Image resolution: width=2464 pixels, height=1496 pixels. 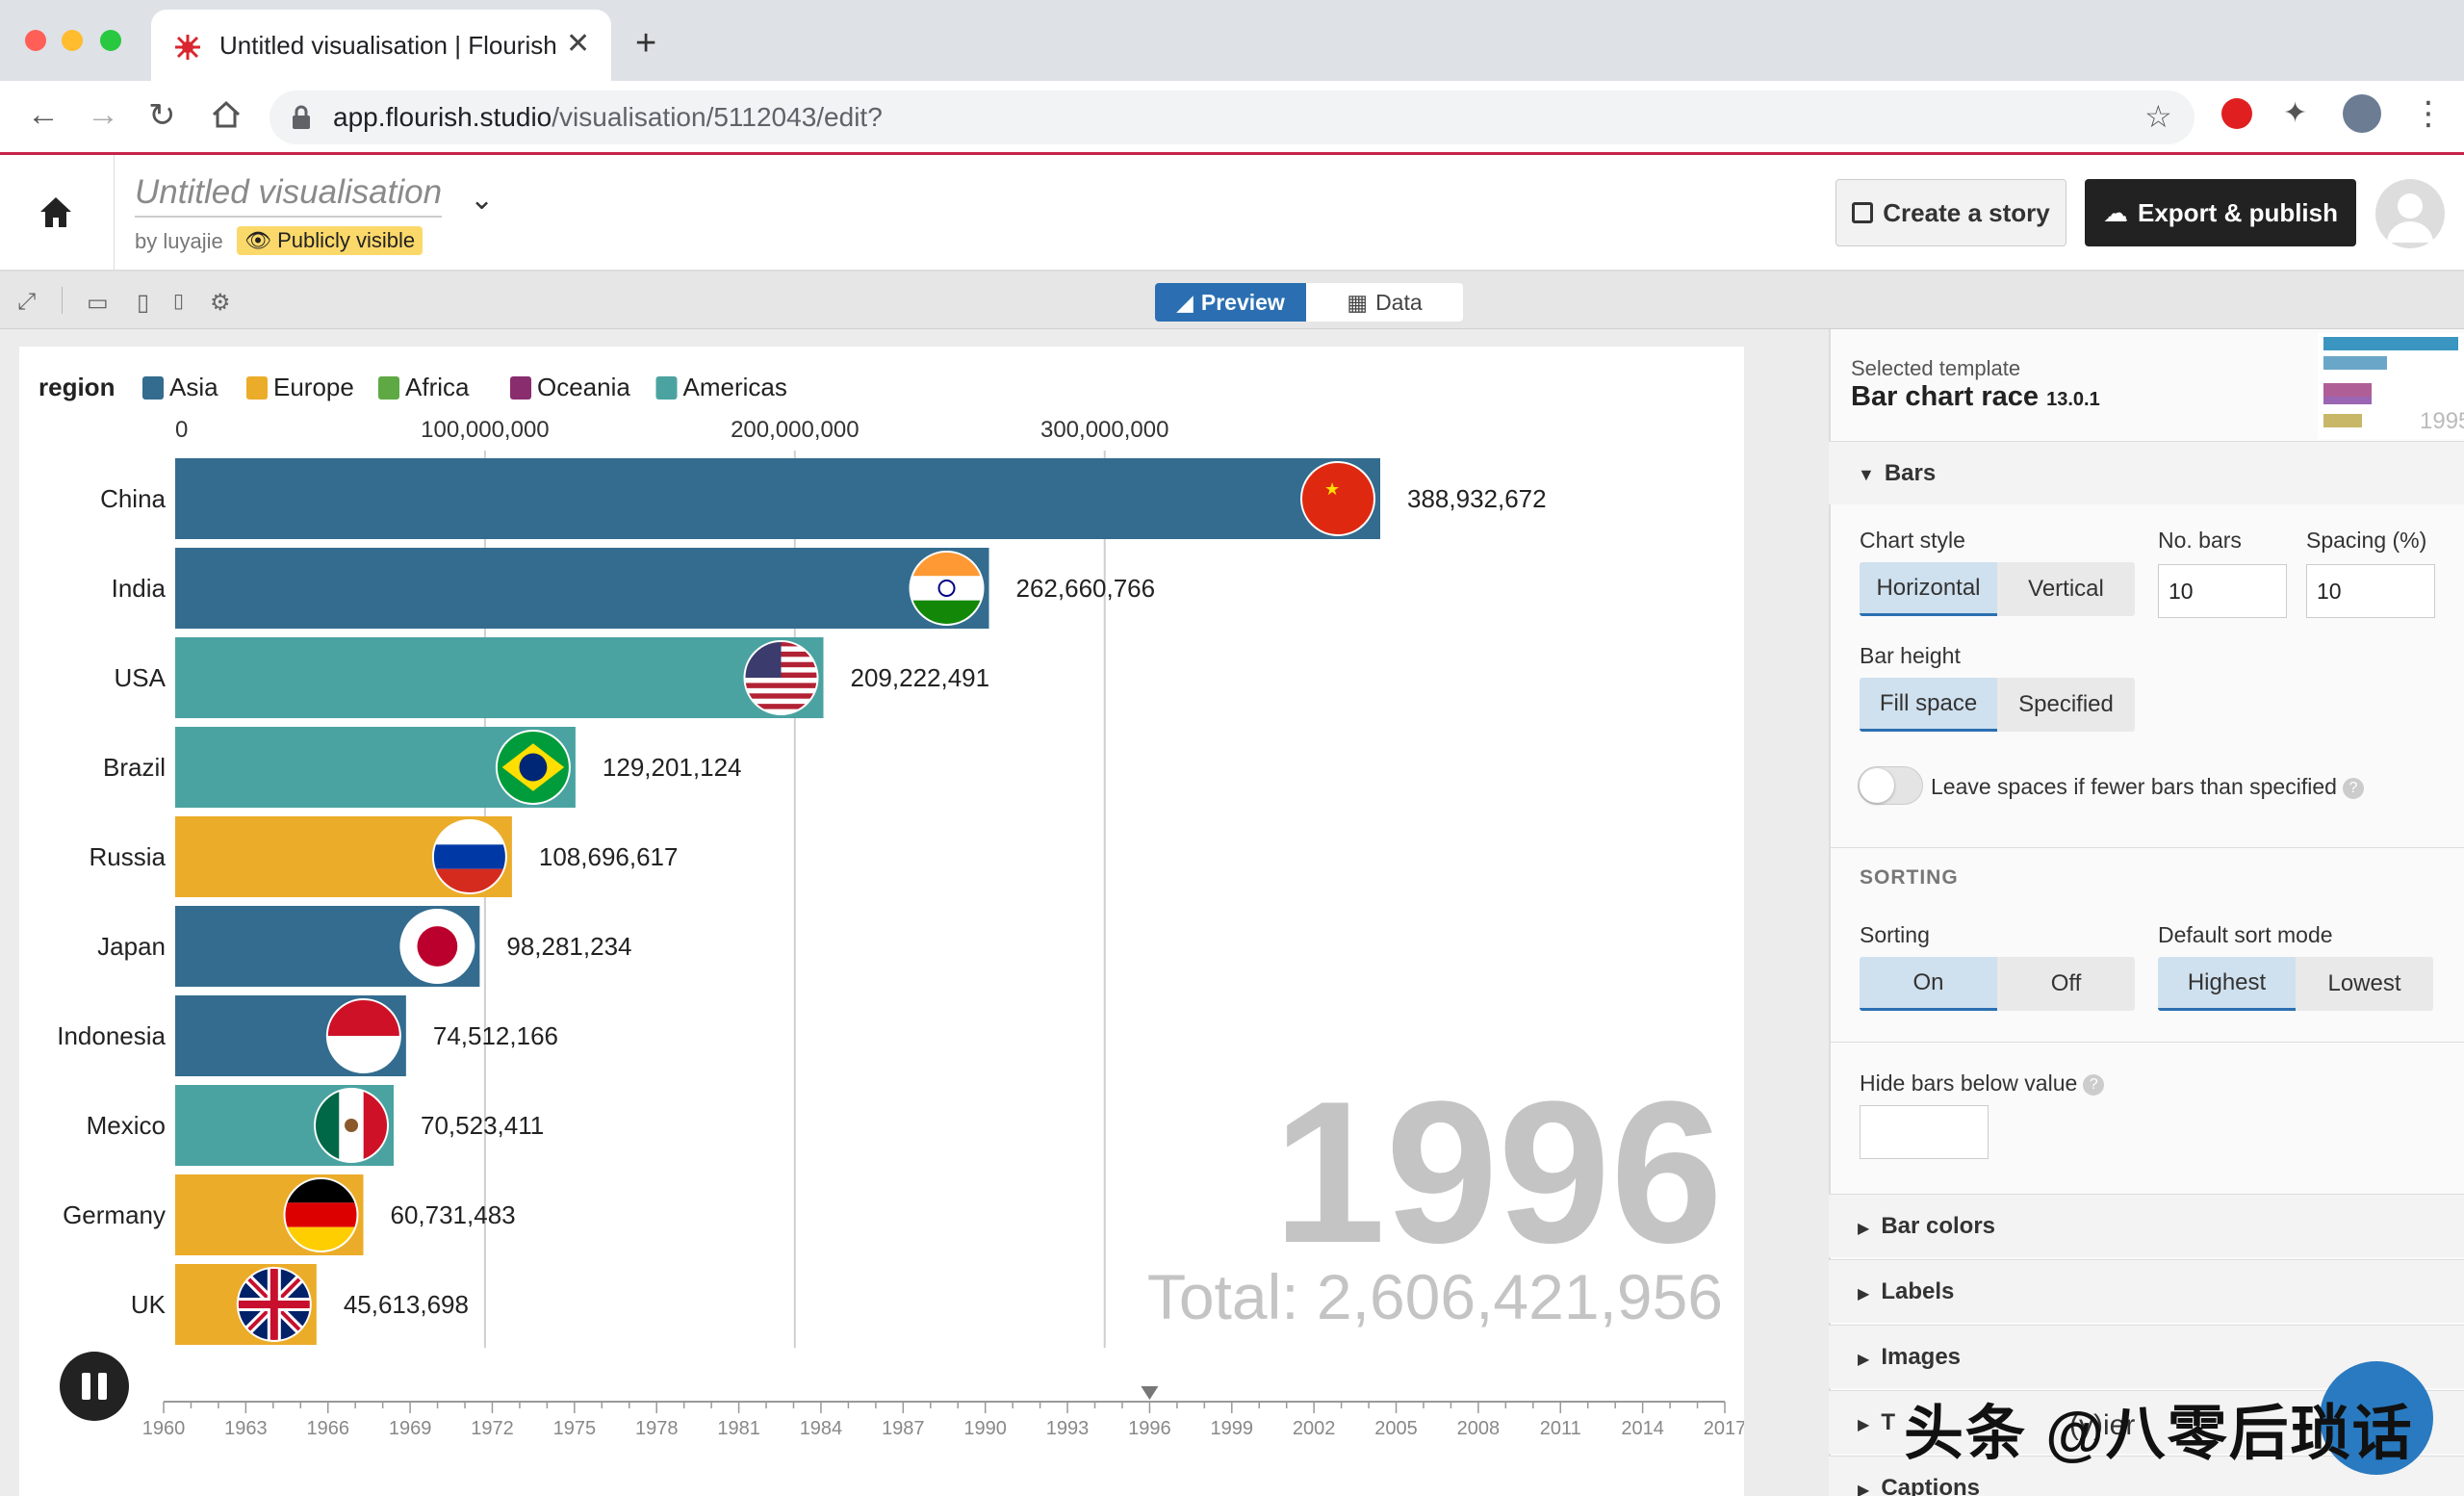 What do you see at coordinates (575, 1428) in the screenshot?
I see `timeline-label: 1975` at bounding box center [575, 1428].